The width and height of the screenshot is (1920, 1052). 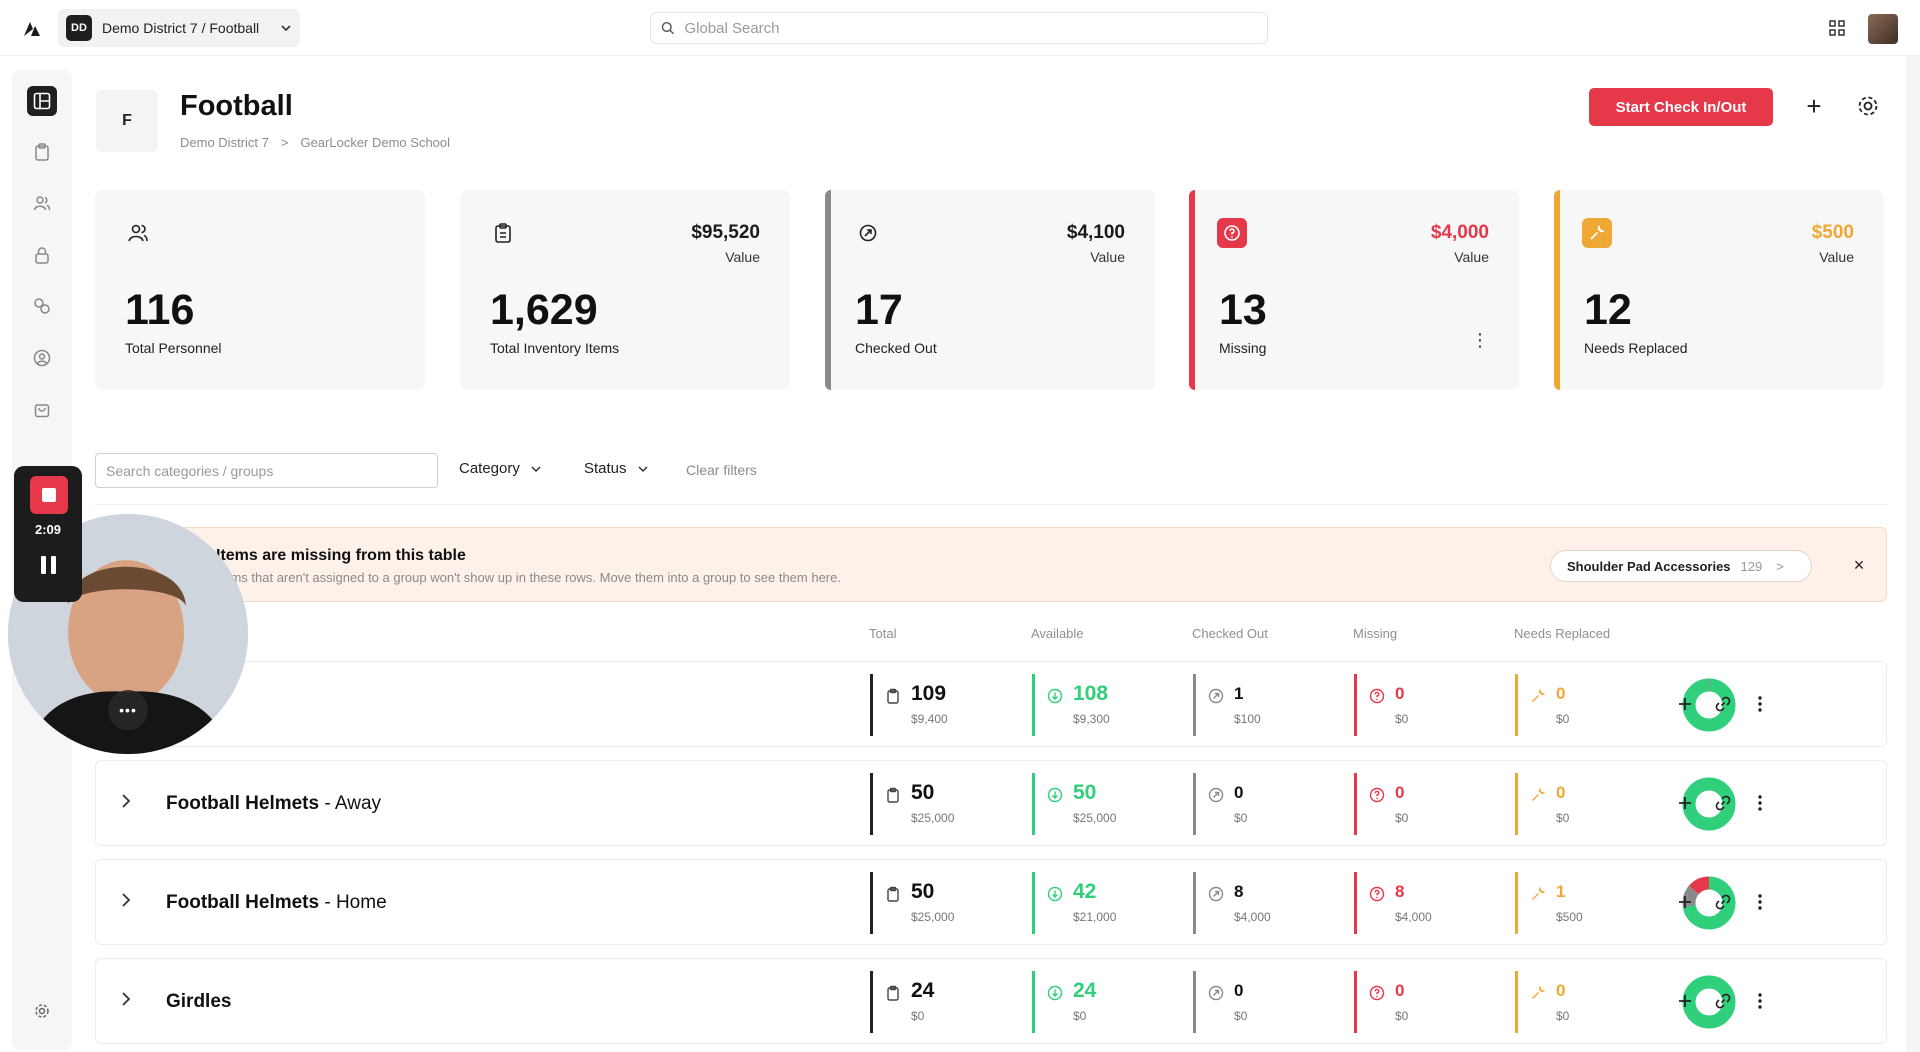 I want to click on apps-grid-icon, so click(x=1837, y=28).